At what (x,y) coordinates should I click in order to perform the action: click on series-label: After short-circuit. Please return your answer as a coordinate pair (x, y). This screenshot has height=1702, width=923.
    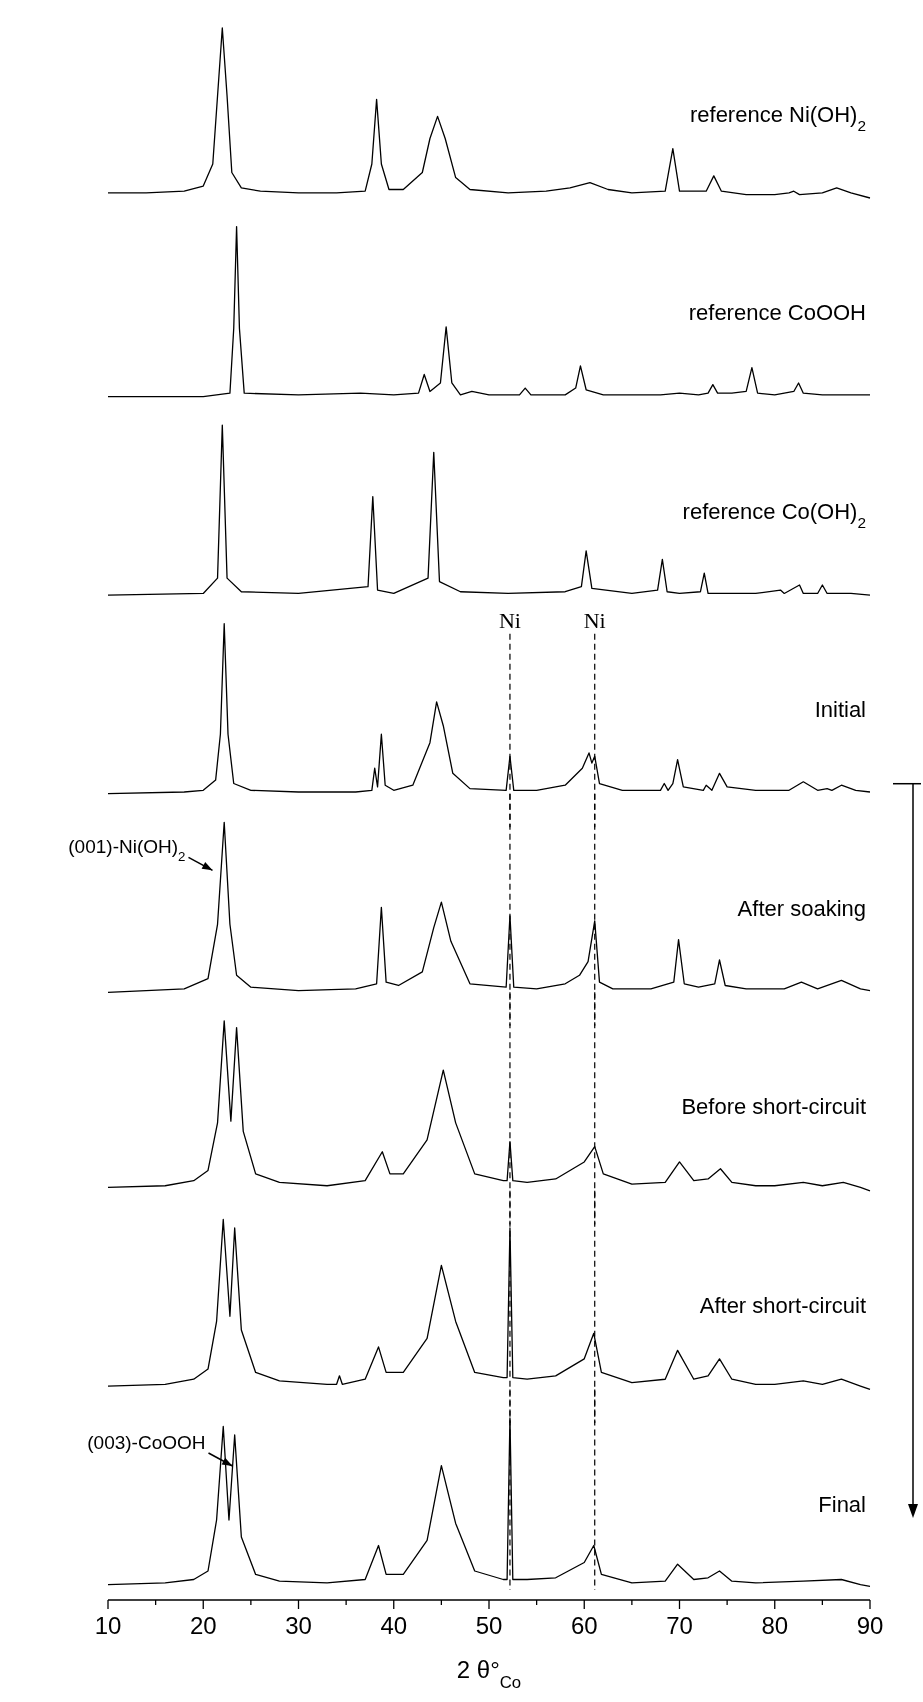
    Looking at the image, I should click on (782, 1305).